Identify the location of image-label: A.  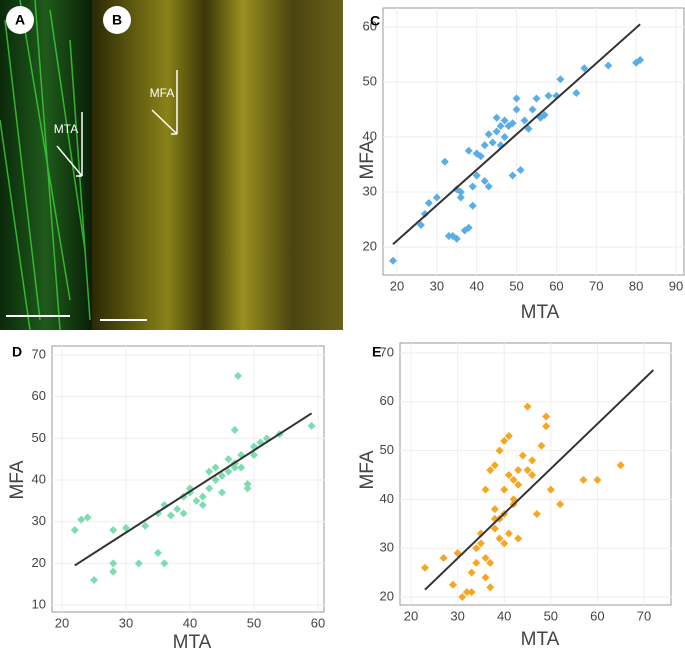
(20, 20).